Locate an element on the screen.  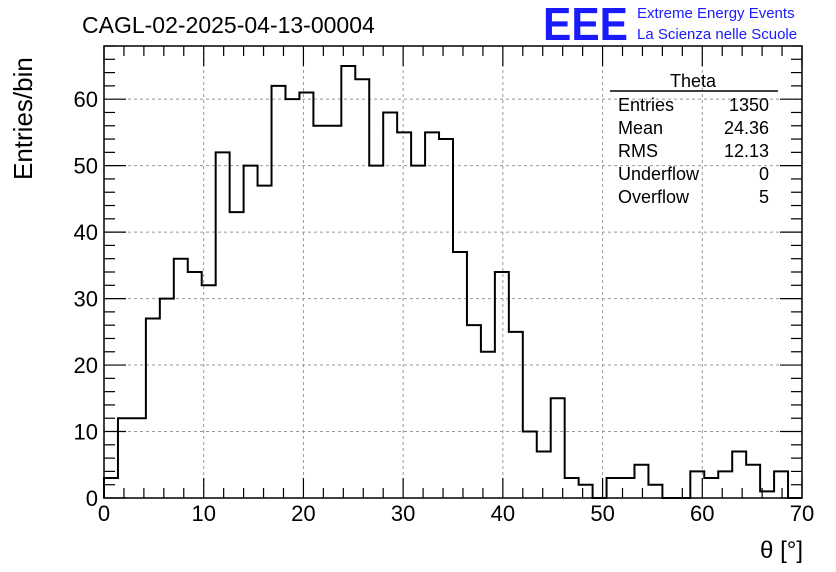
x-tick-label: 20 is located at coordinates (303, 513).